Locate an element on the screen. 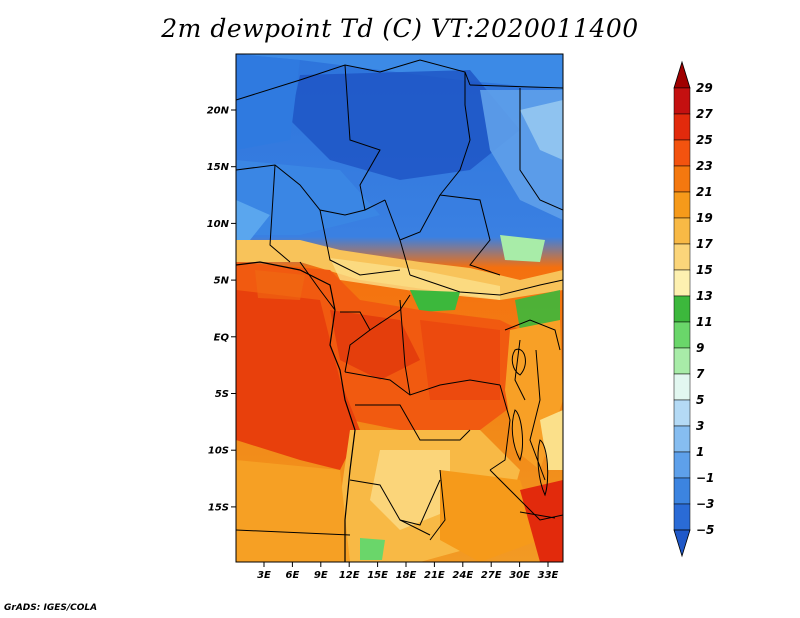 Image resolution: width=800 pixels, height=618 pixels. colorbar-label: 13 is located at coordinates (704, 296).